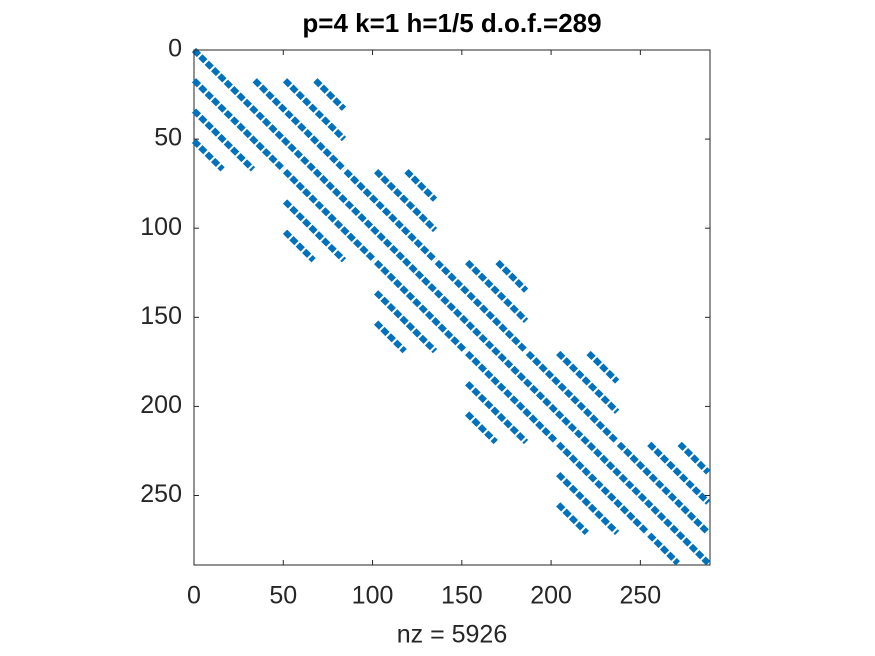 The height and width of the screenshot is (656, 875). What do you see at coordinates (462, 596) in the screenshot?
I see `x-tick-label: 150` at bounding box center [462, 596].